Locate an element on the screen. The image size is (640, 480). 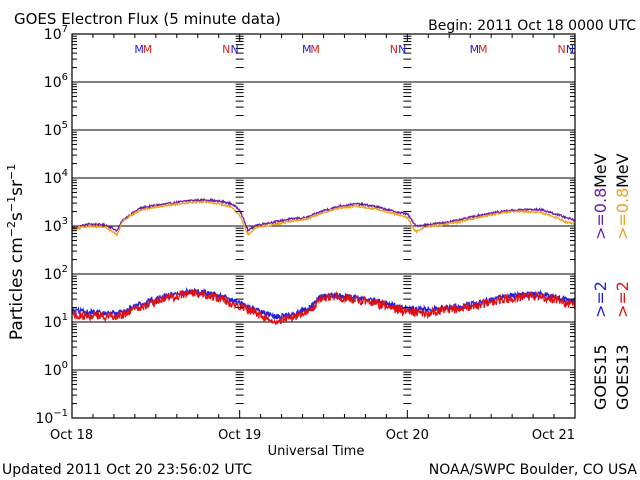
legend-goes13-unit: MeV is located at coordinates (622, 170).